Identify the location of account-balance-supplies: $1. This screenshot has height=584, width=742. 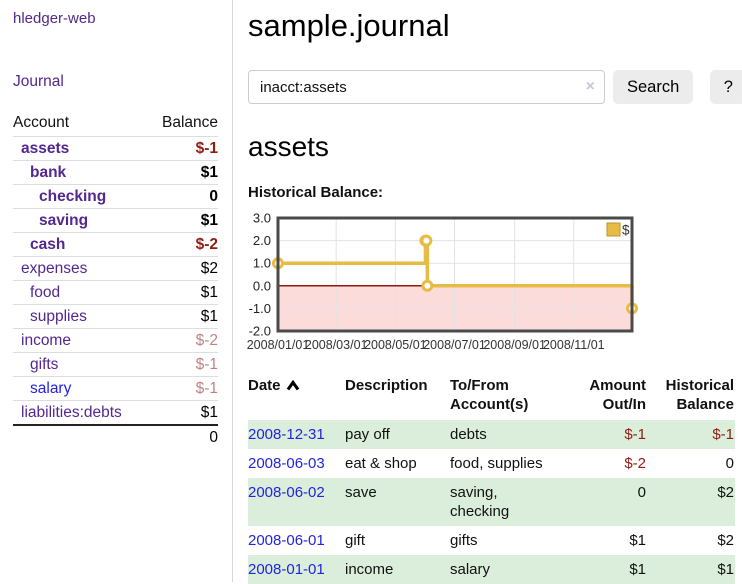
(209, 316).